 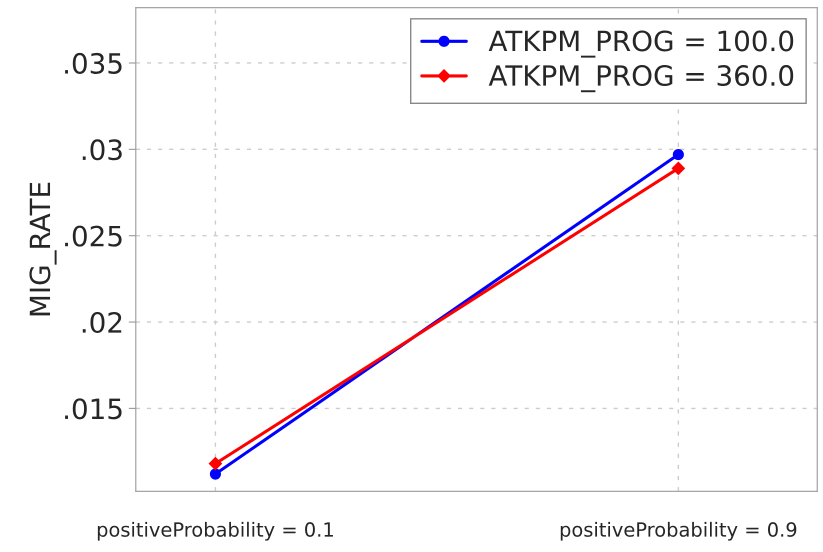 I want to click on y-tick-label: .015, so click(x=93, y=409).